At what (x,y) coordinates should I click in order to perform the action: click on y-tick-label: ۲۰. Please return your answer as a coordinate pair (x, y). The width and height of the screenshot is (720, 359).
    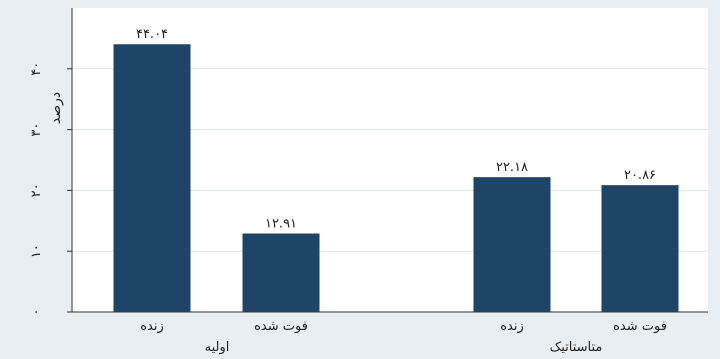
    Looking at the image, I should click on (36, 190).